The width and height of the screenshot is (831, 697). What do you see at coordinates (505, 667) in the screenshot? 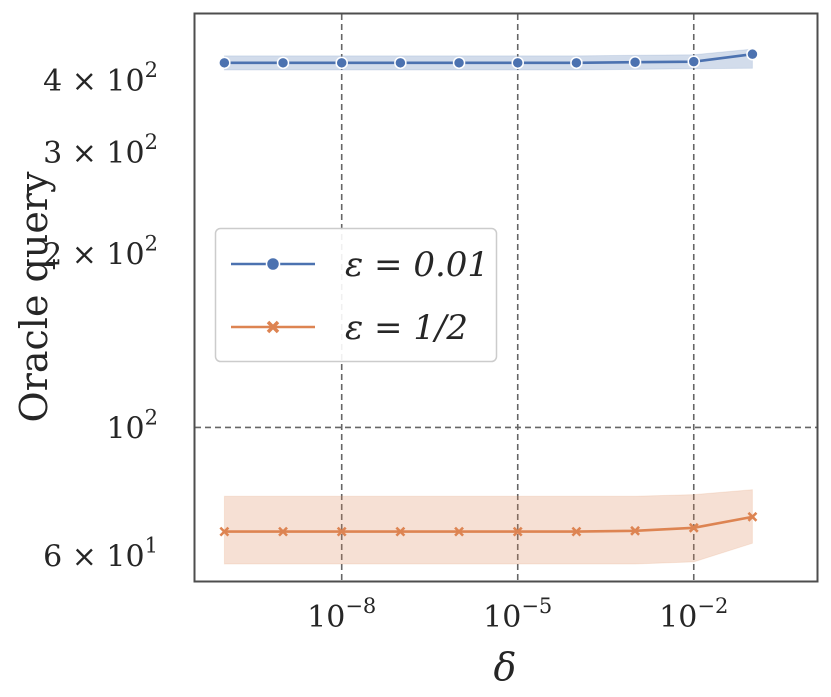
I see `x-axis-label: δ` at bounding box center [505, 667].